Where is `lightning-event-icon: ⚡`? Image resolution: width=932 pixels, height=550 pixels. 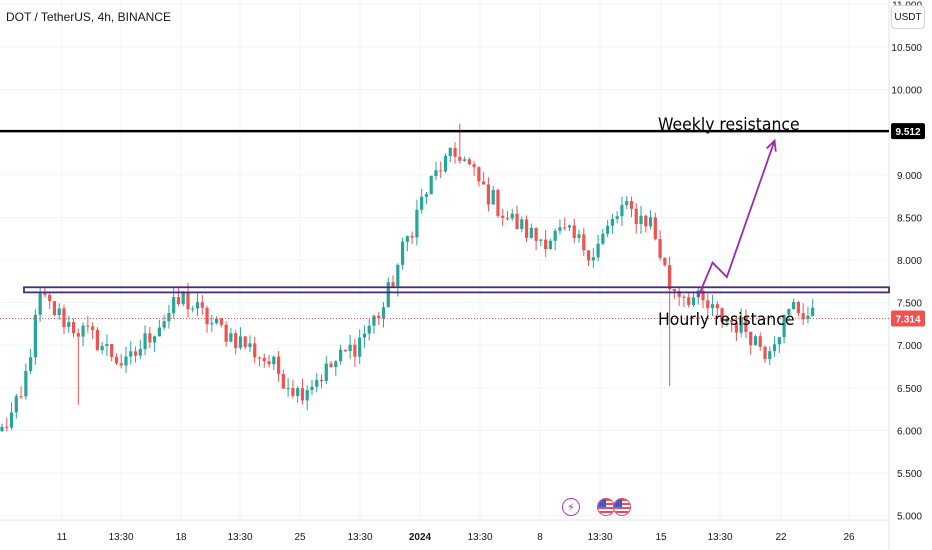
lightning-event-icon: ⚡ is located at coordinates (571, 507).